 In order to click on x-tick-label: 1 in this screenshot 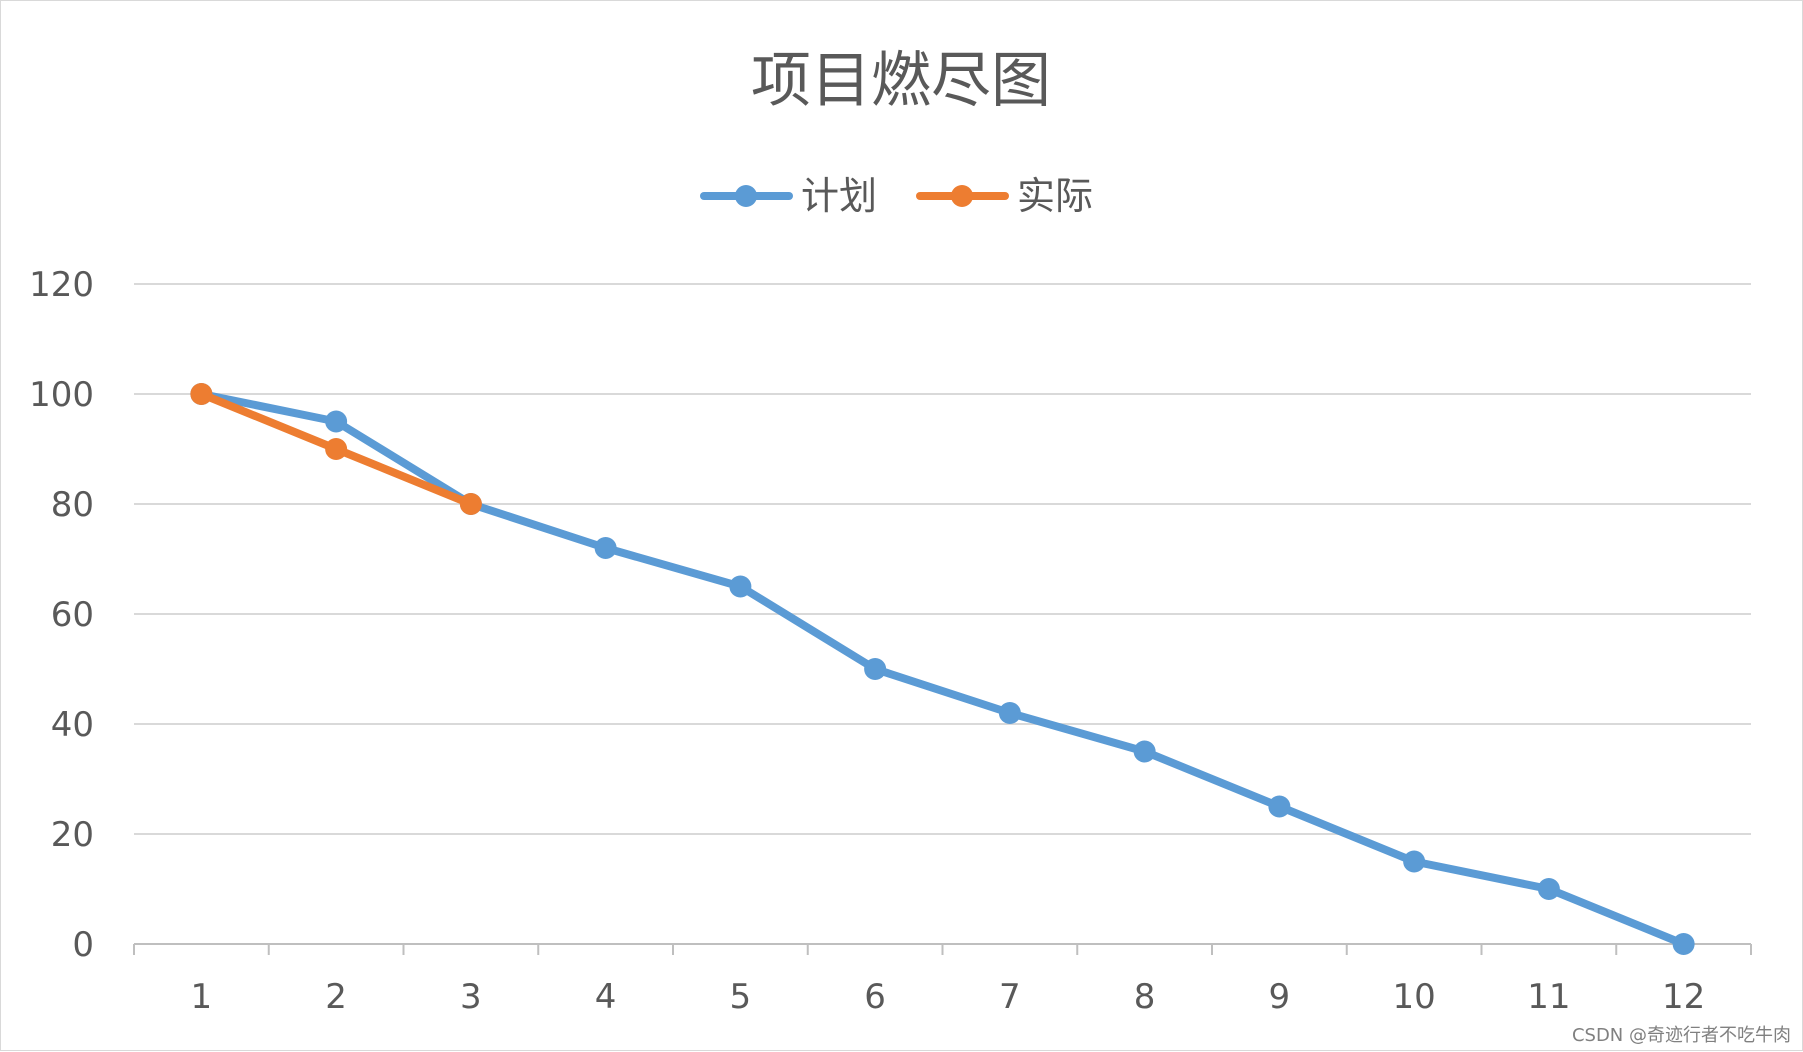, I will do `click(202, 997)`.